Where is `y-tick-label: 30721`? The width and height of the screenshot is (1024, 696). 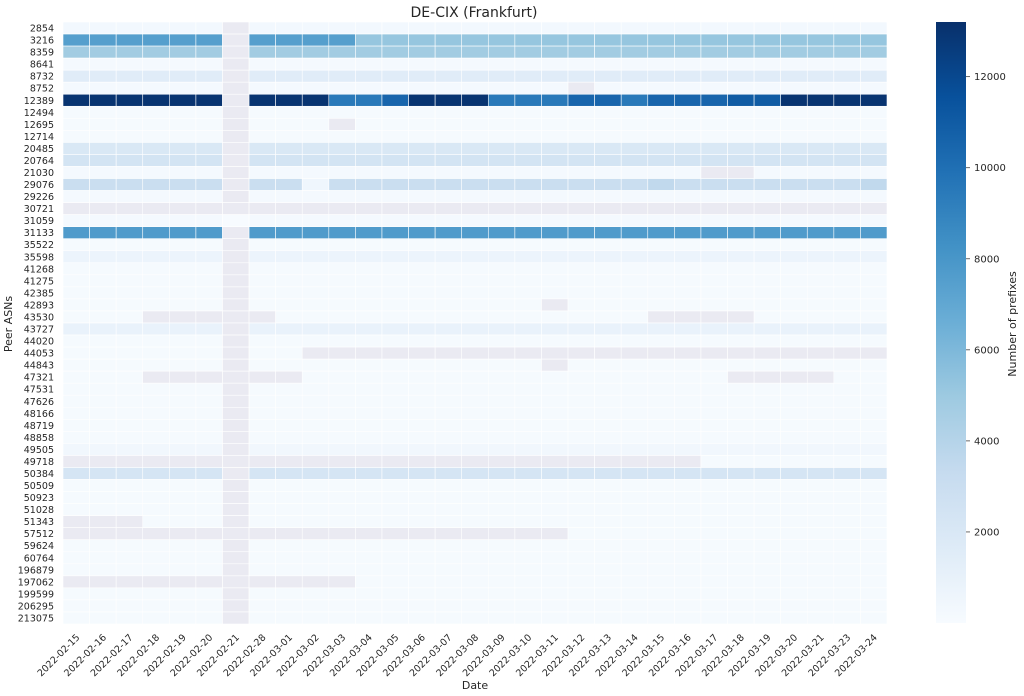
y-tick-label: 30721 is located at coordinates (39, 209).